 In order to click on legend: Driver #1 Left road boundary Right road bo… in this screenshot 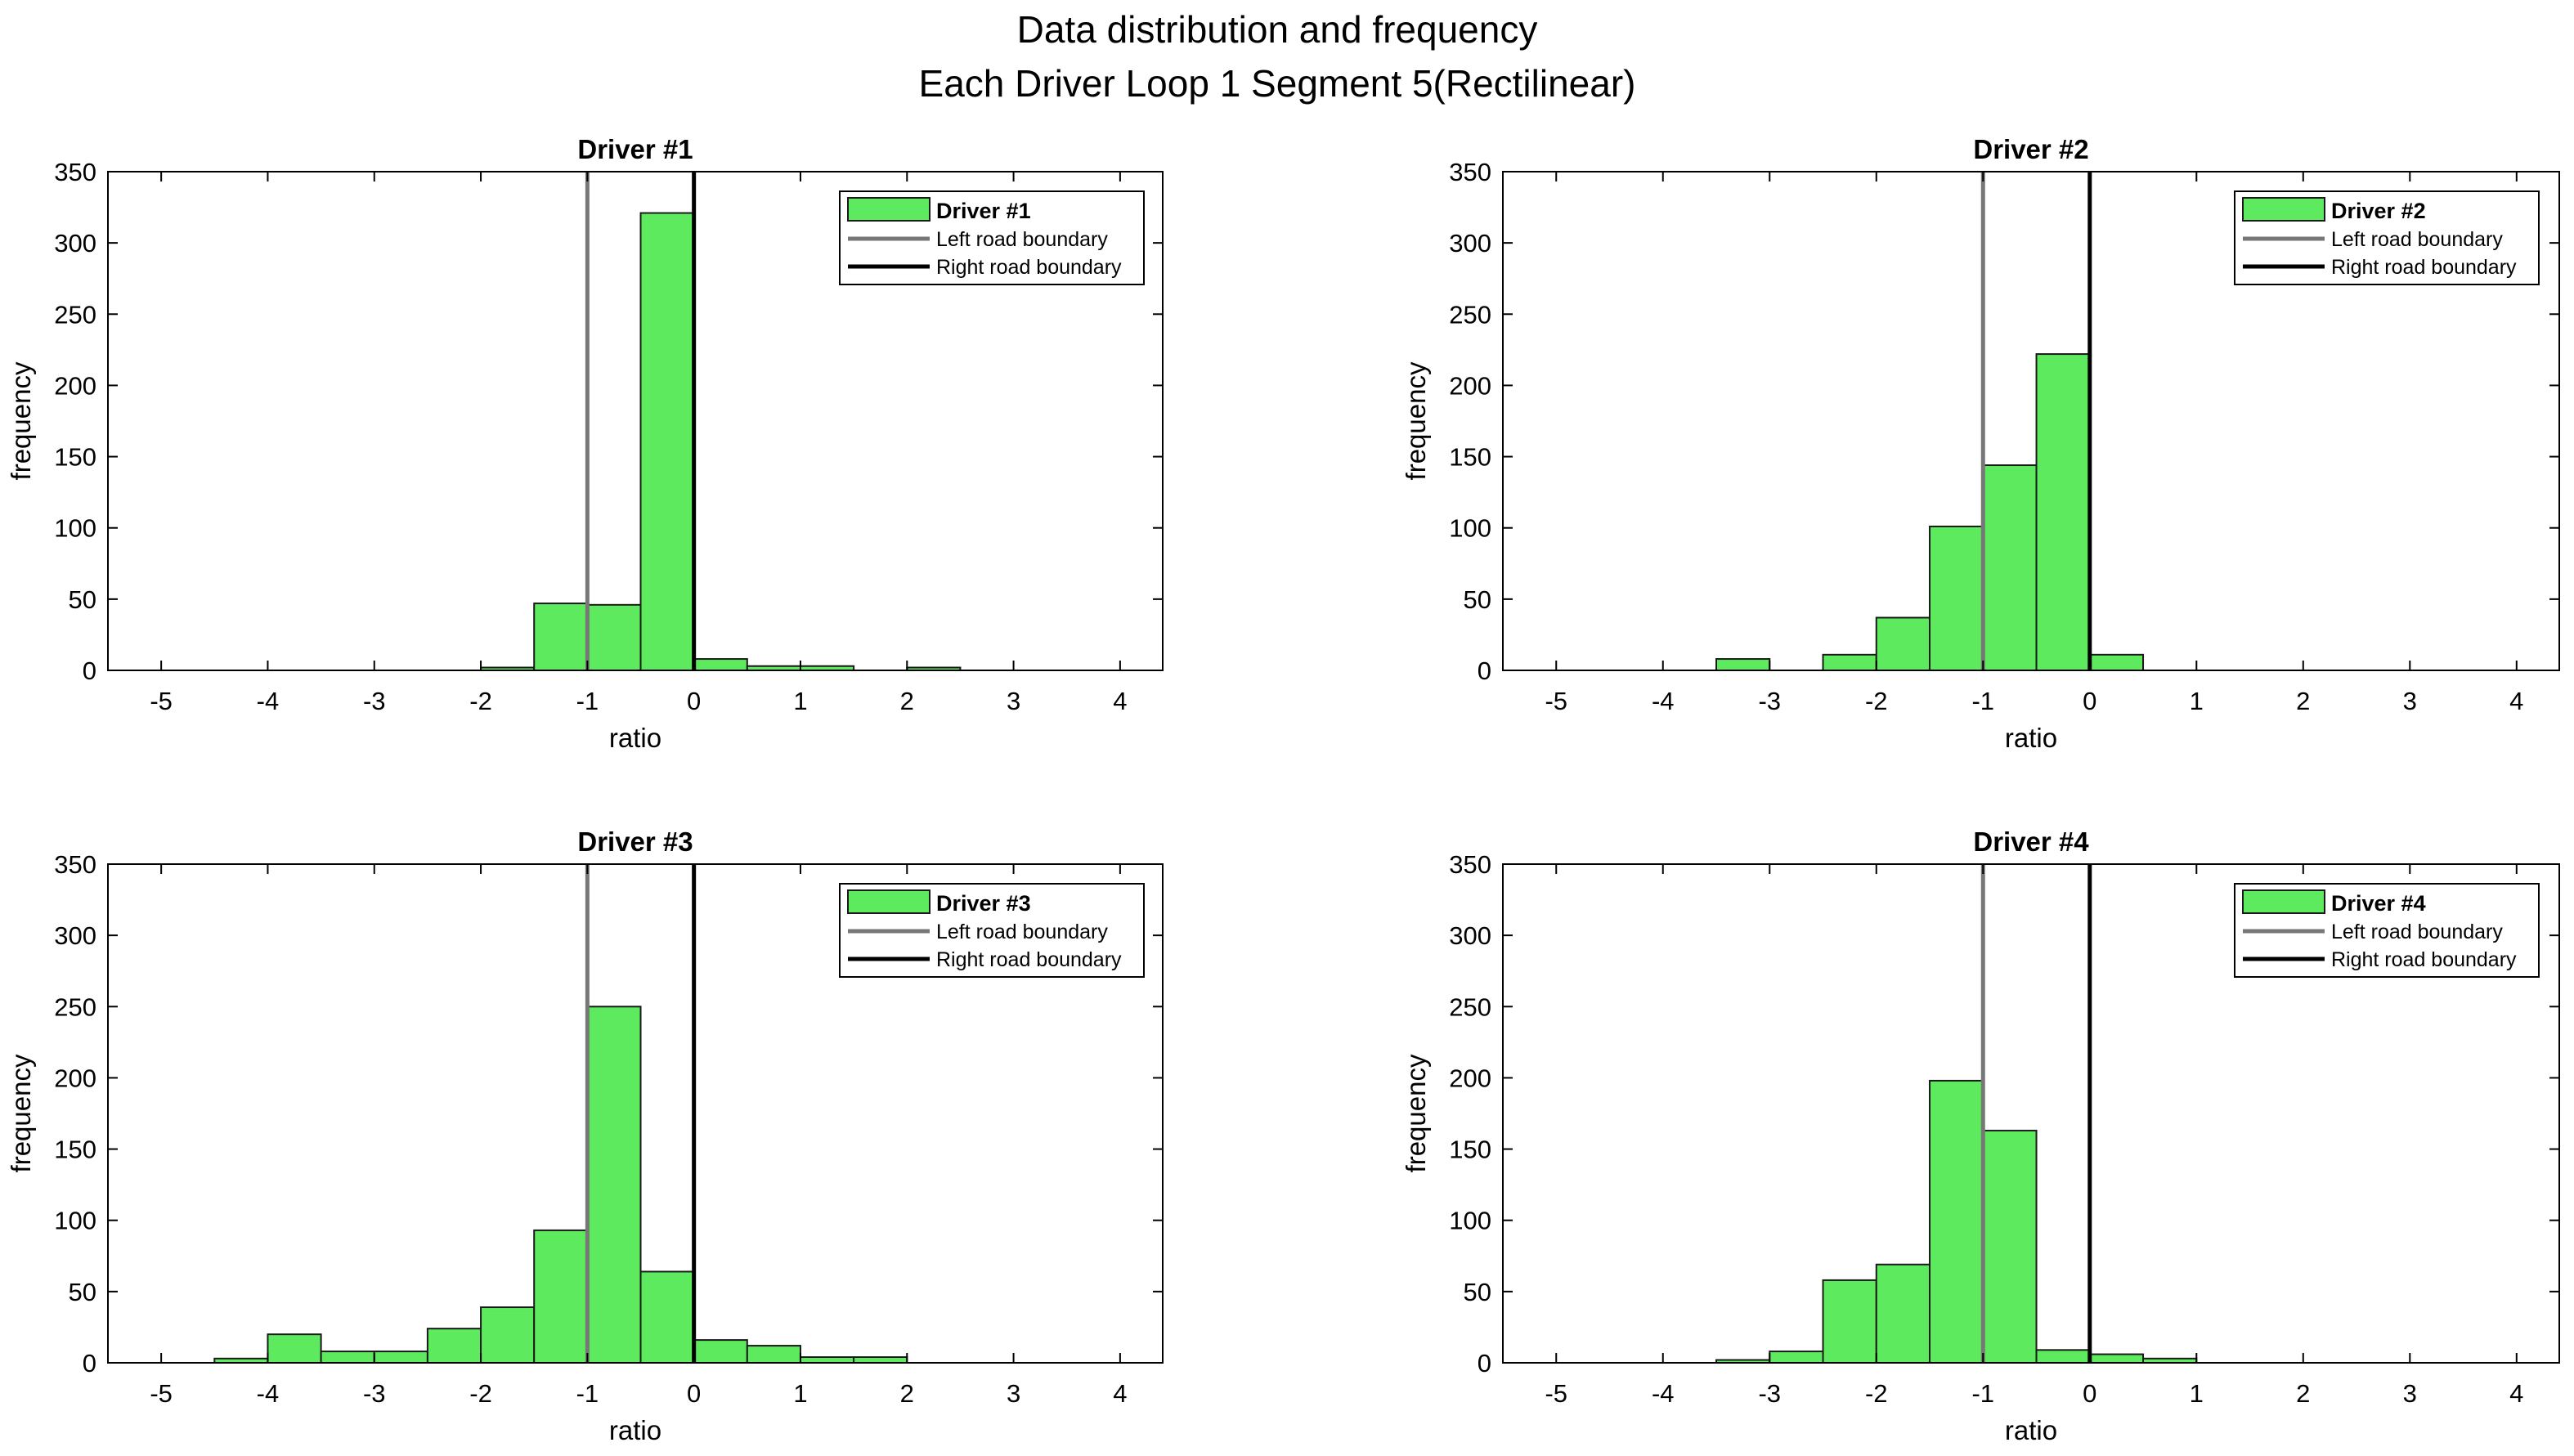, I will do `click(992, 238)`.